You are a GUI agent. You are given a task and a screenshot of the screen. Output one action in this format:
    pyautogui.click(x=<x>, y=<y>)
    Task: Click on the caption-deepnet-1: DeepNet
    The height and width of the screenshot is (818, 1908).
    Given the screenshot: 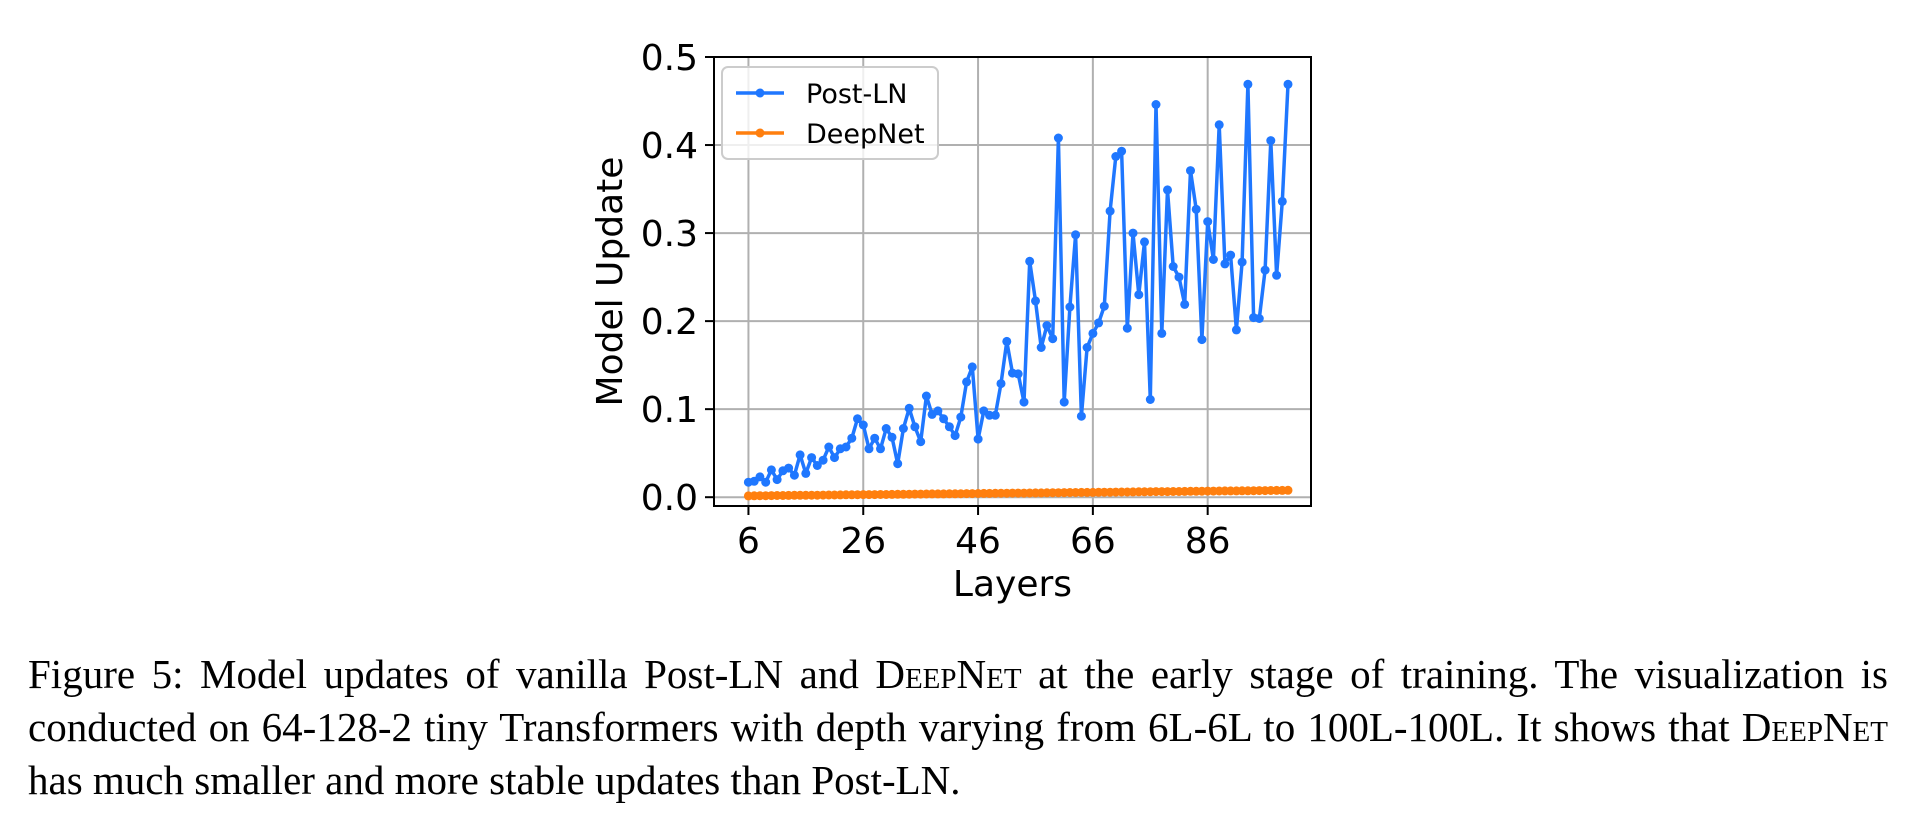 What is the action you would take?
    pyautogui.click(x=948, y=674)
    